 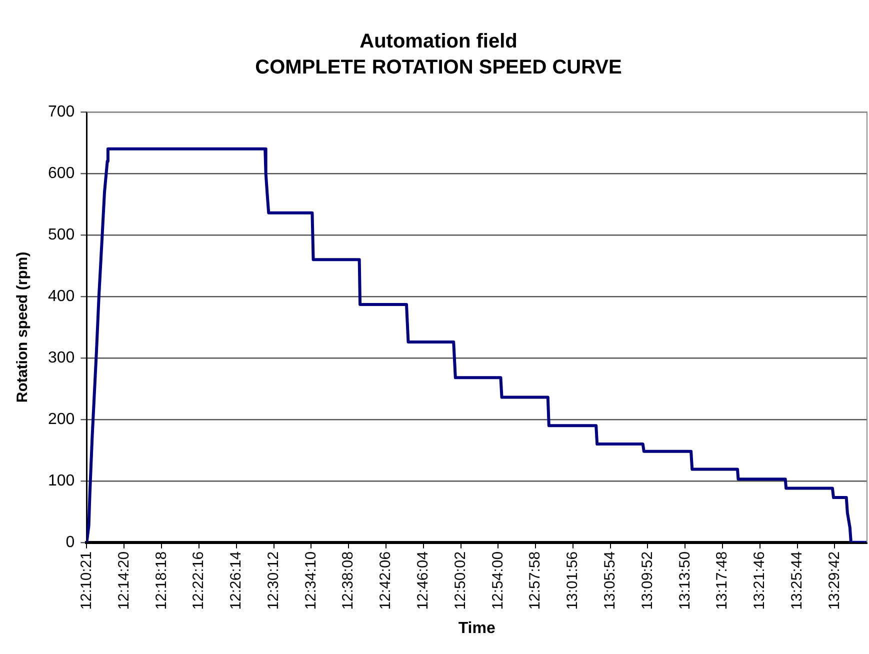 I want to click on y-tick-label: 500, so click(x=61, y=235).